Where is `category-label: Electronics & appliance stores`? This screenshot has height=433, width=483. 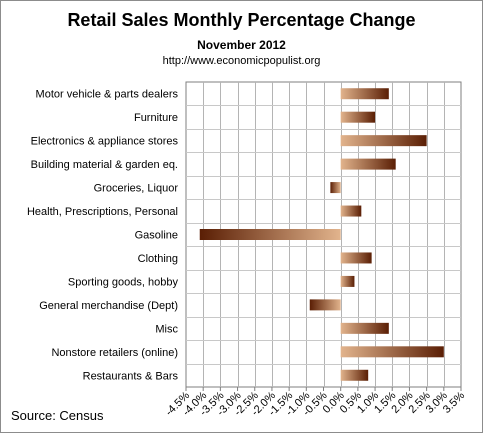 category-label: Electronics & appliance stores is located at coordinates (105, 142).